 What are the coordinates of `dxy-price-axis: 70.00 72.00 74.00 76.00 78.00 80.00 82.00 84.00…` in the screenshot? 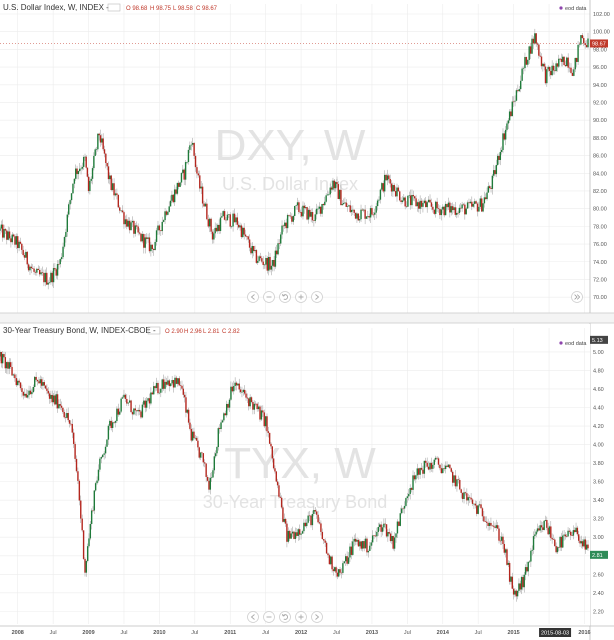 It's located at (600, 156).